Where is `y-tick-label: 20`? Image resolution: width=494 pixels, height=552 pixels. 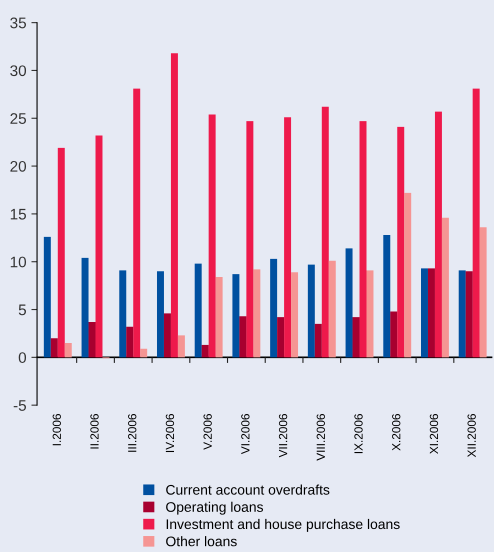
y-tick-label: 20 is located at coordinates (18, 166).